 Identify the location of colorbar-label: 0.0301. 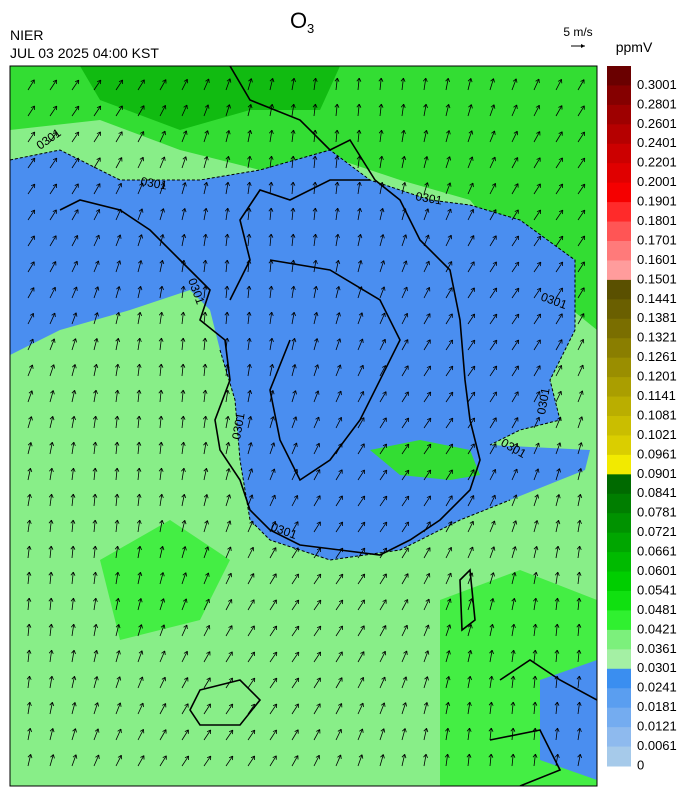
(657, 667).